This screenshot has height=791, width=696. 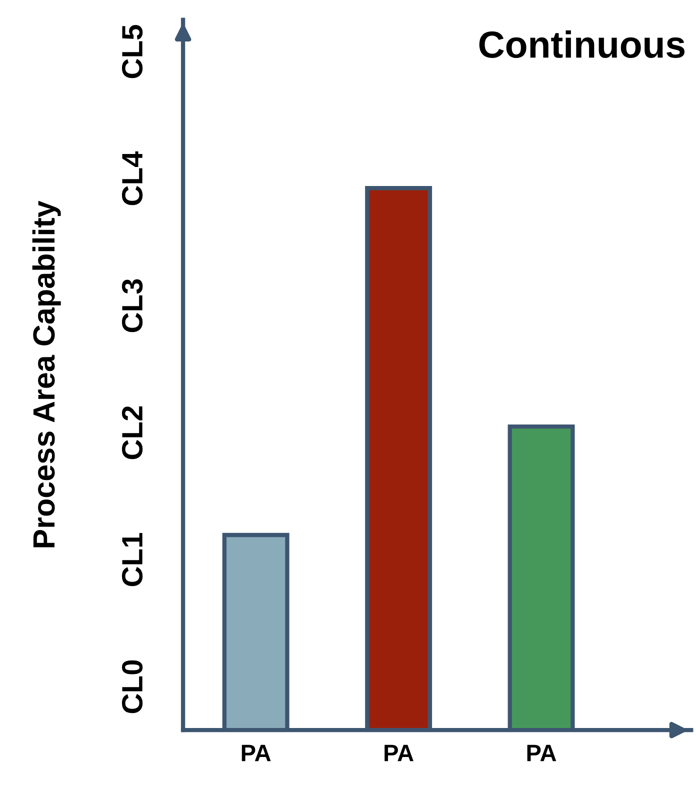 I want to click on text: CL5, so click(x=132, y=51).